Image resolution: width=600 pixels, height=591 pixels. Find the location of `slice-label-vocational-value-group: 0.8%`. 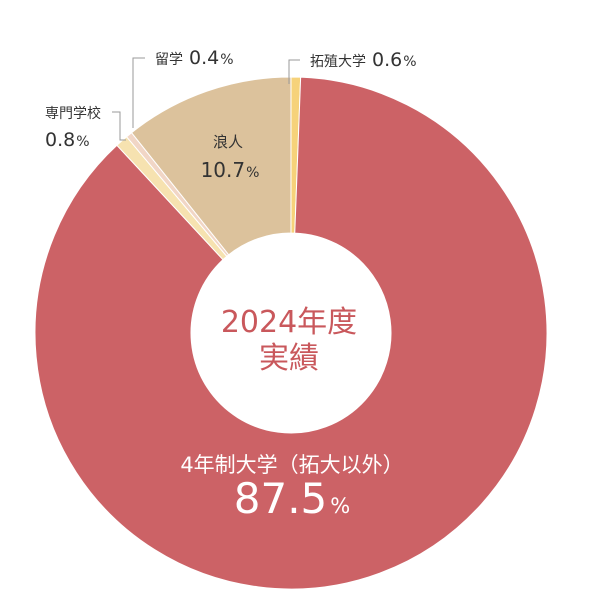

slice-label-vocational-value-group: 0.8% is located at coordinates (67, 140).